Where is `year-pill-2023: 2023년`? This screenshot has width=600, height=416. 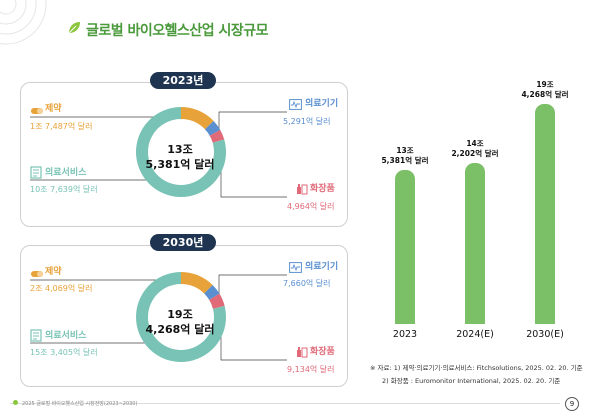 year-pill-2023: 2023년 is located at coordinates (183, 80).